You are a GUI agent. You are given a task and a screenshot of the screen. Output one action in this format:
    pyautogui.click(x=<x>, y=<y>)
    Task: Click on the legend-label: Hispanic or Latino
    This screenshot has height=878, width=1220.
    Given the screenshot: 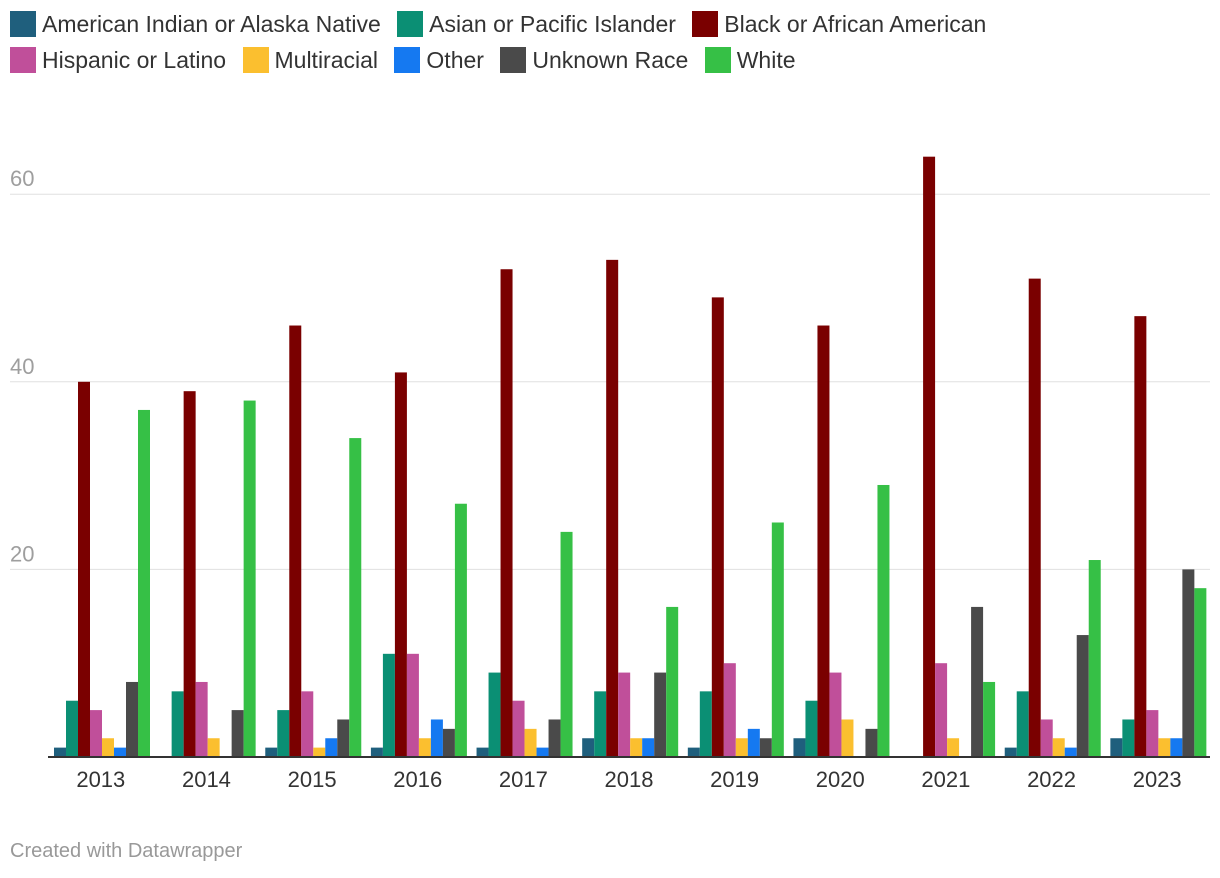 What is the action you would take?
    pyautogui.click(x=134, y=60)
    